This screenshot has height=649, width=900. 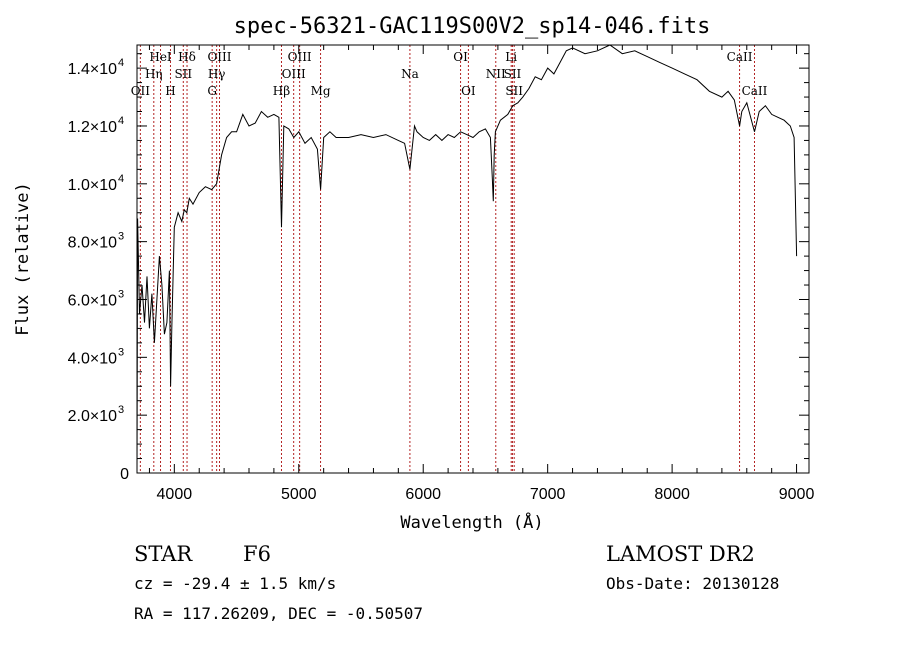 What do you see at coordinates (235, 583) in the screenshot?
I see `redshift-text: cz = -29.4 ± 1.5 km/s` at bounding box center [235, 583].